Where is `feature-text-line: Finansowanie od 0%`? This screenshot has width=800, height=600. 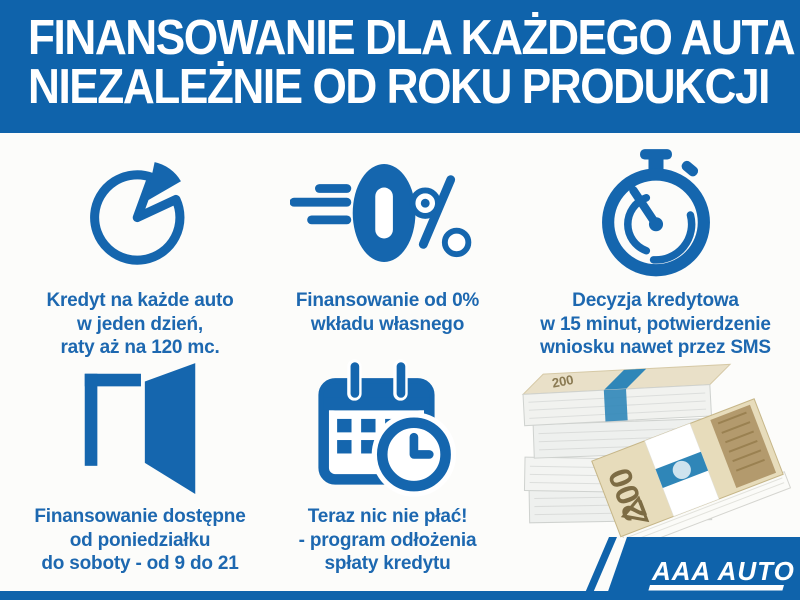
feature-text-line: Finansowanie od 0% is located at coordinates (387, 300).